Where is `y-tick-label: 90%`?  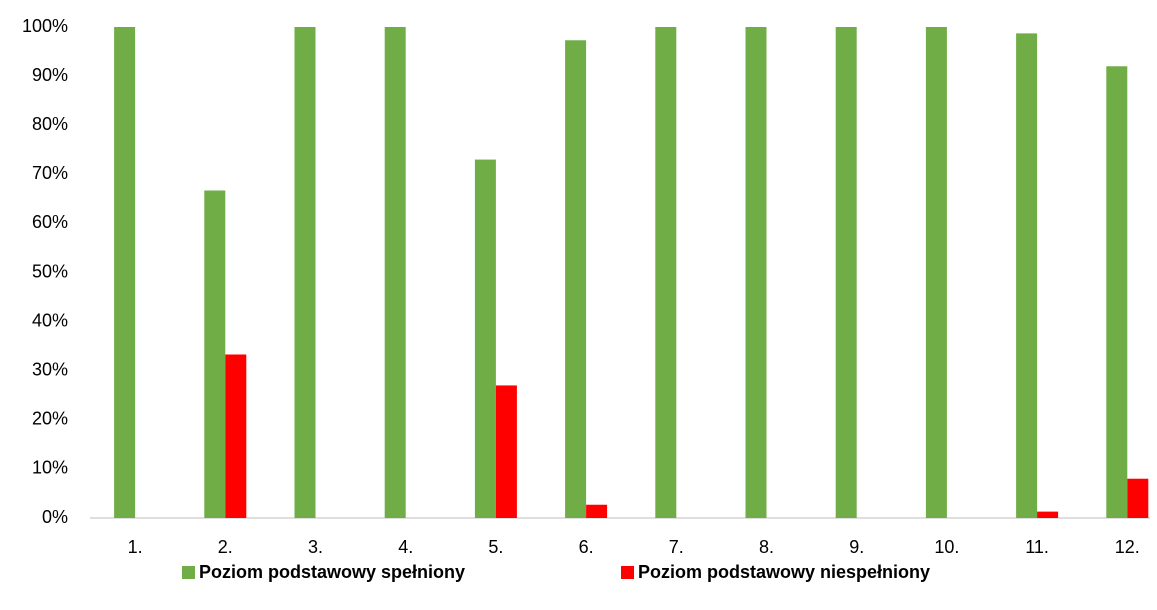
y-tick-label: 90% is located at coordinates (50, 75).